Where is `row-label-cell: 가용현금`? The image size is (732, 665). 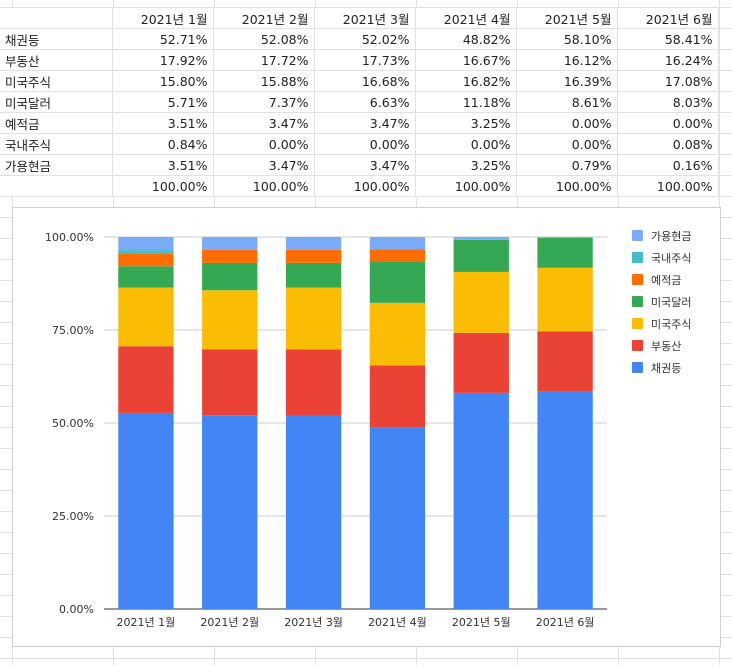
row-label-cell: 가용현금 is located at coordinates (56, 165).